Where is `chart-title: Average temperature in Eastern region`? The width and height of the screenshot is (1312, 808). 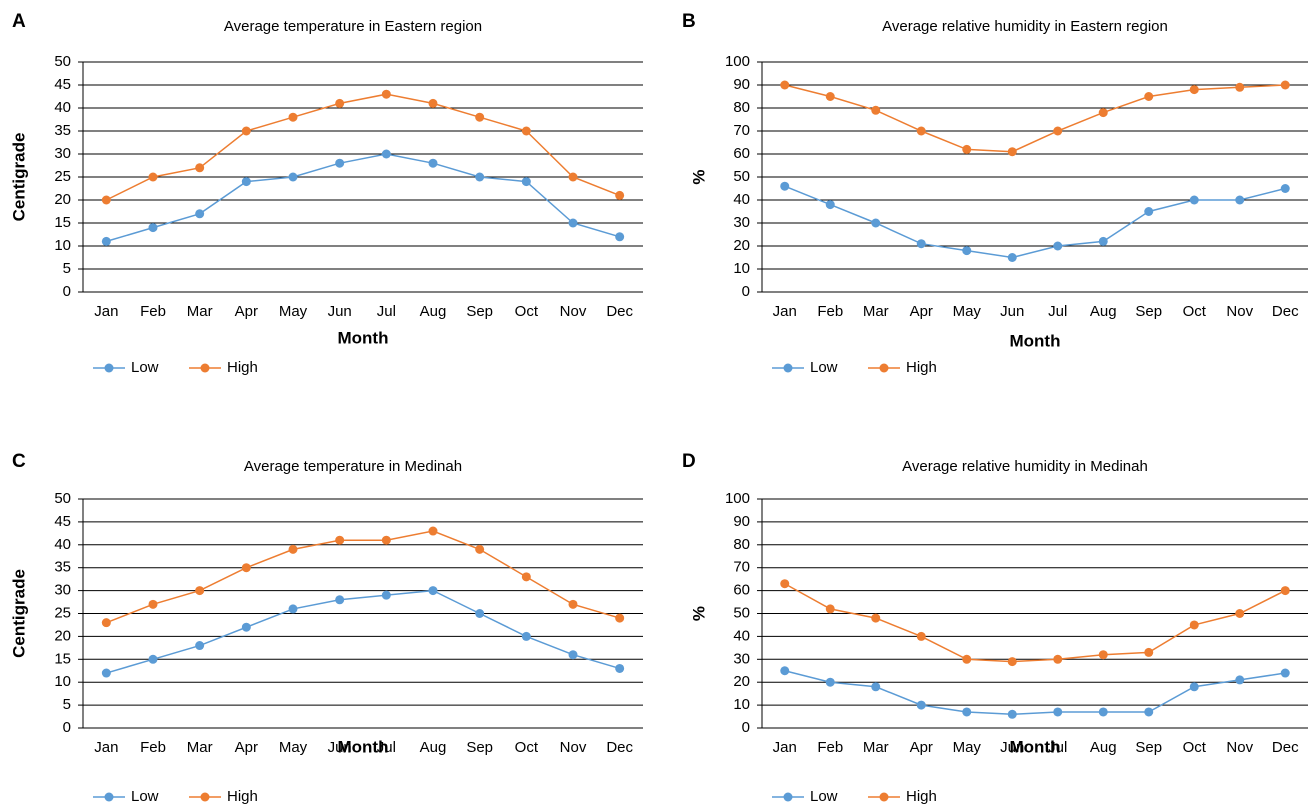
chart-title: Average temperature in Eastern region is located at coordinates (353, 26).